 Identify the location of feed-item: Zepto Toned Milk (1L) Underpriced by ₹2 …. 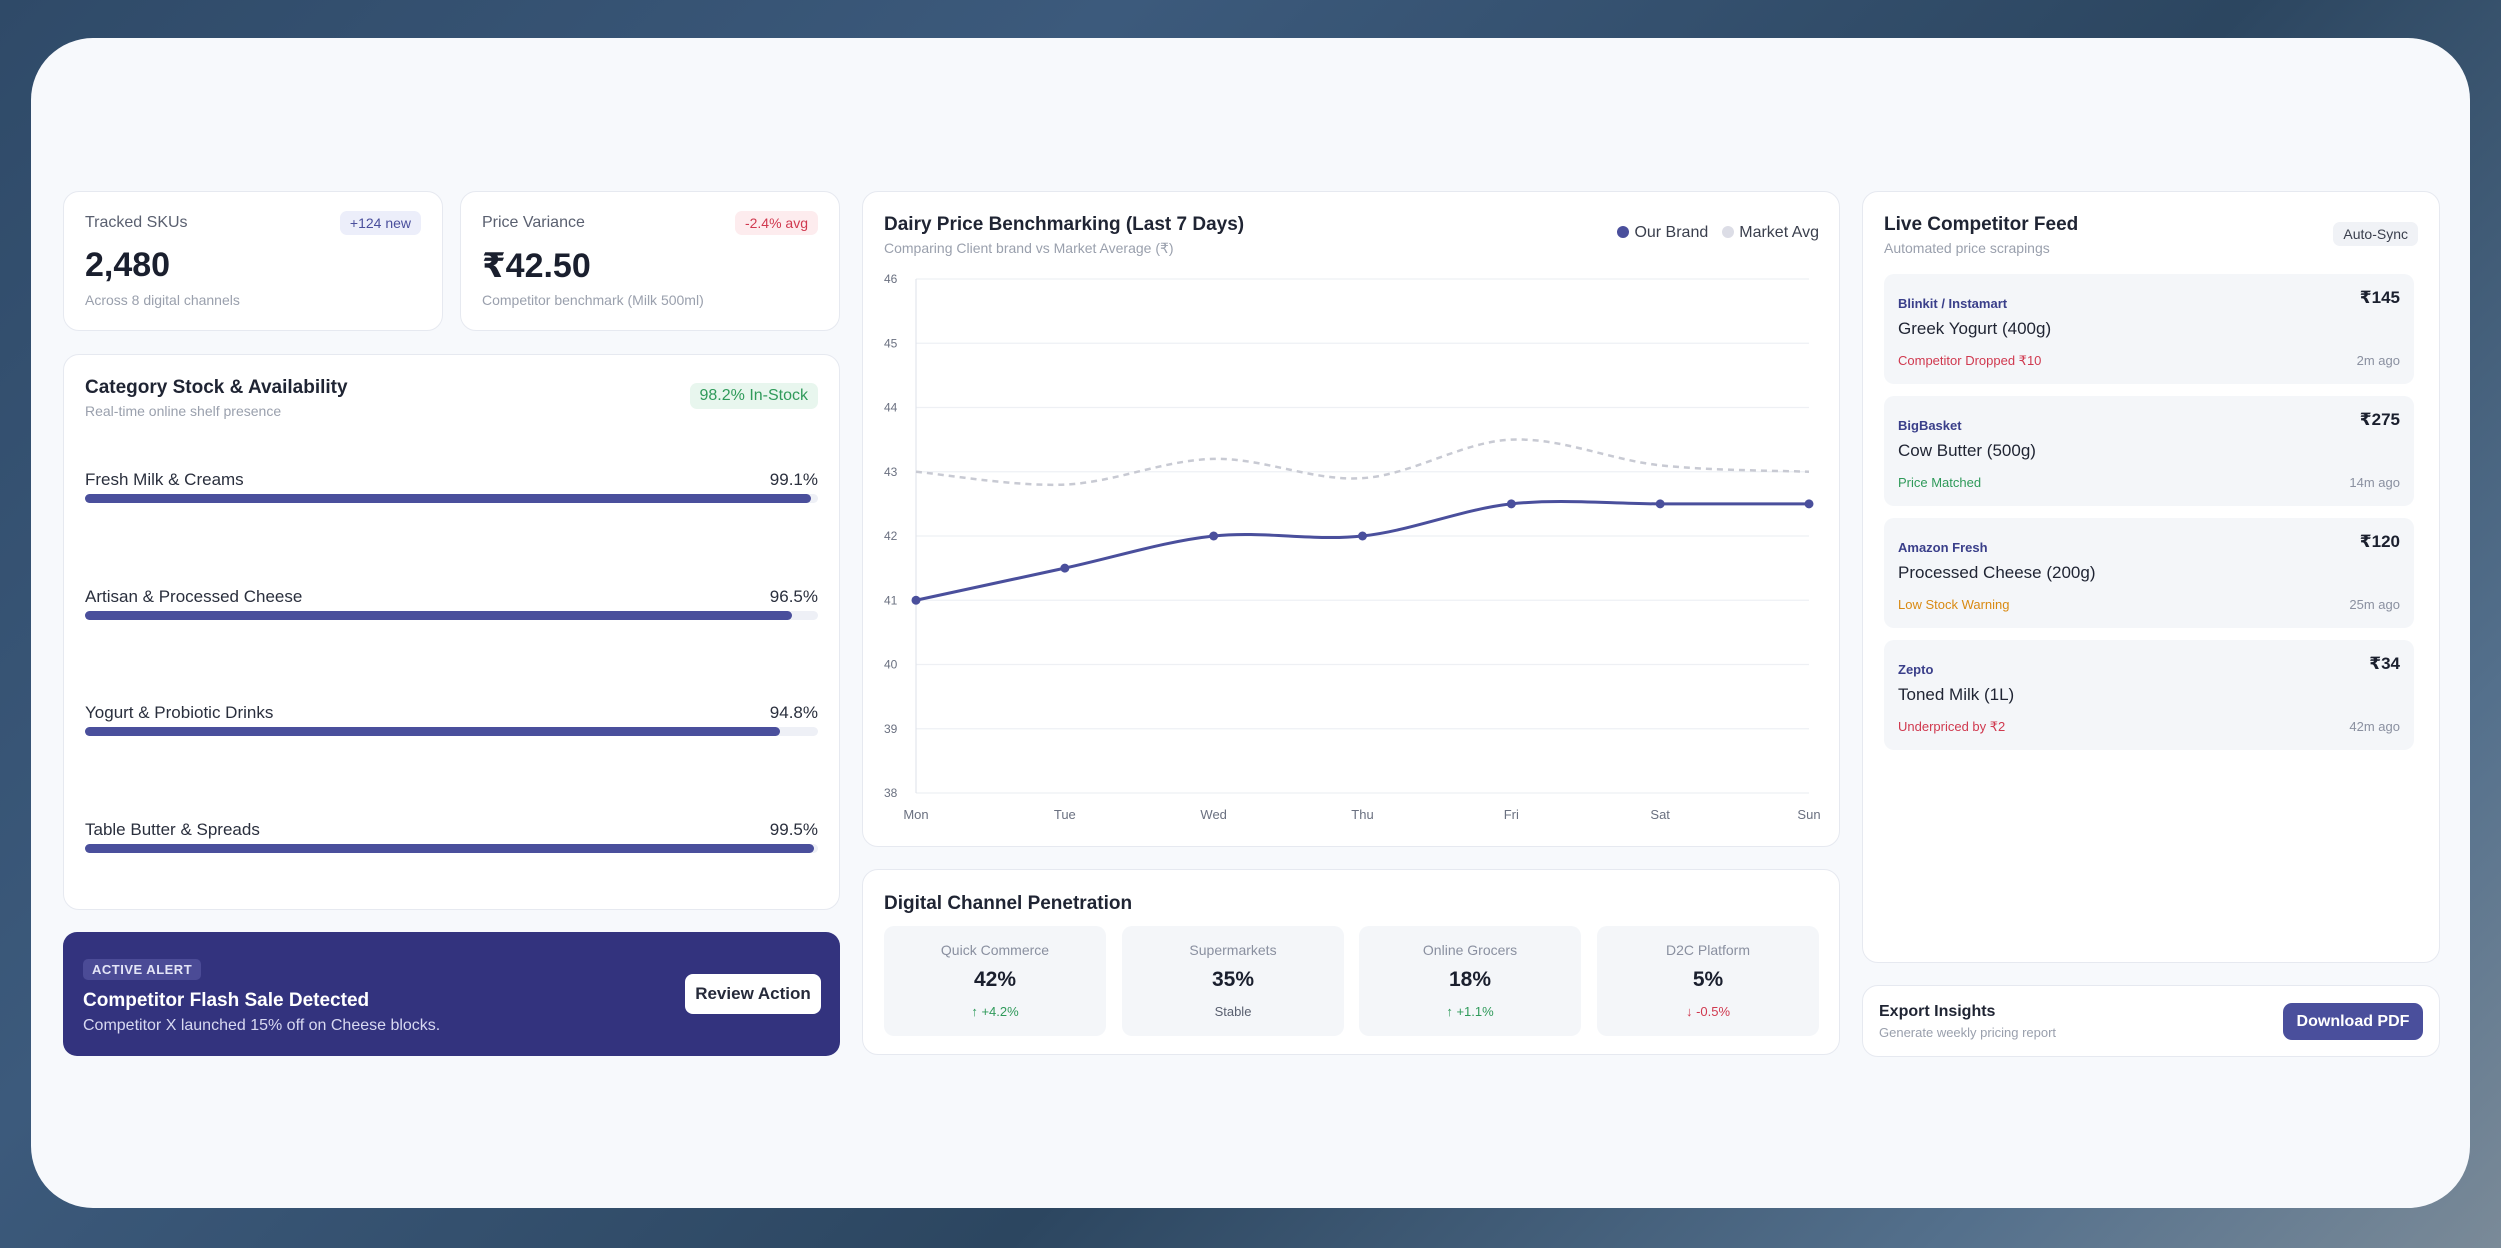
(2149, 695).